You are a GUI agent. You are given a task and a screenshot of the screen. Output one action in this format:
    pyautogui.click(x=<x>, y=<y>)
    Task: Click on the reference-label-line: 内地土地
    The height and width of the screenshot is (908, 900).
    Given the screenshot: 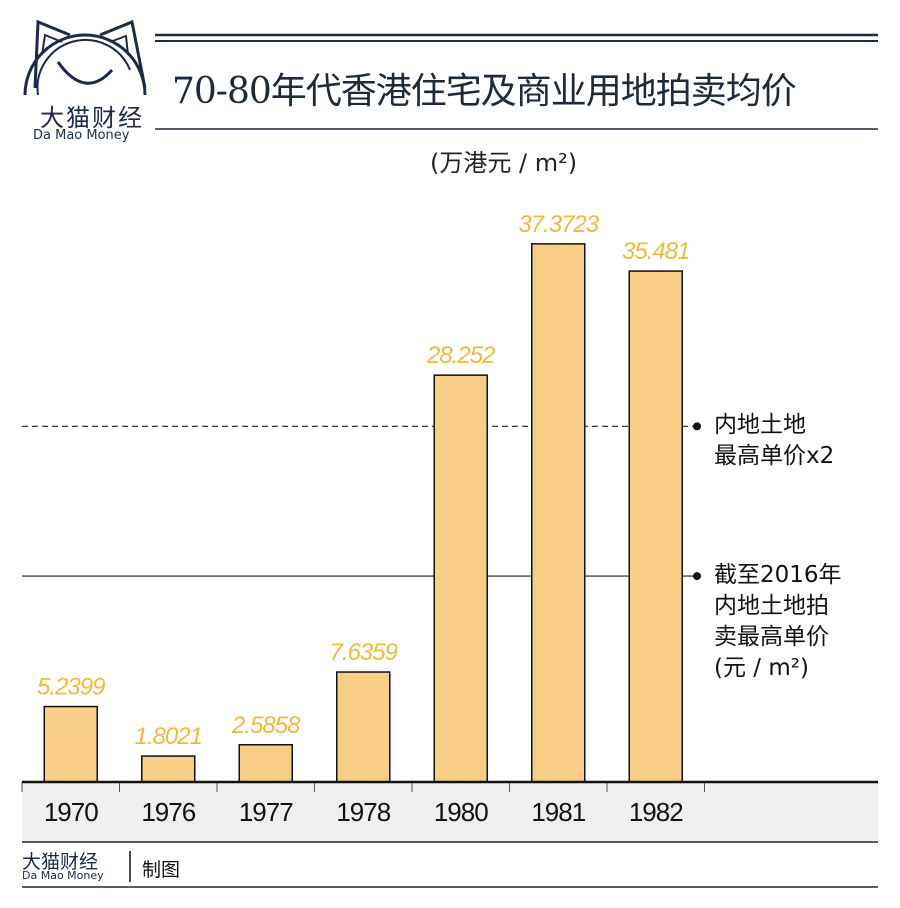 What is the action you would take?
    pyautogui.click(x=760, y=425)
    